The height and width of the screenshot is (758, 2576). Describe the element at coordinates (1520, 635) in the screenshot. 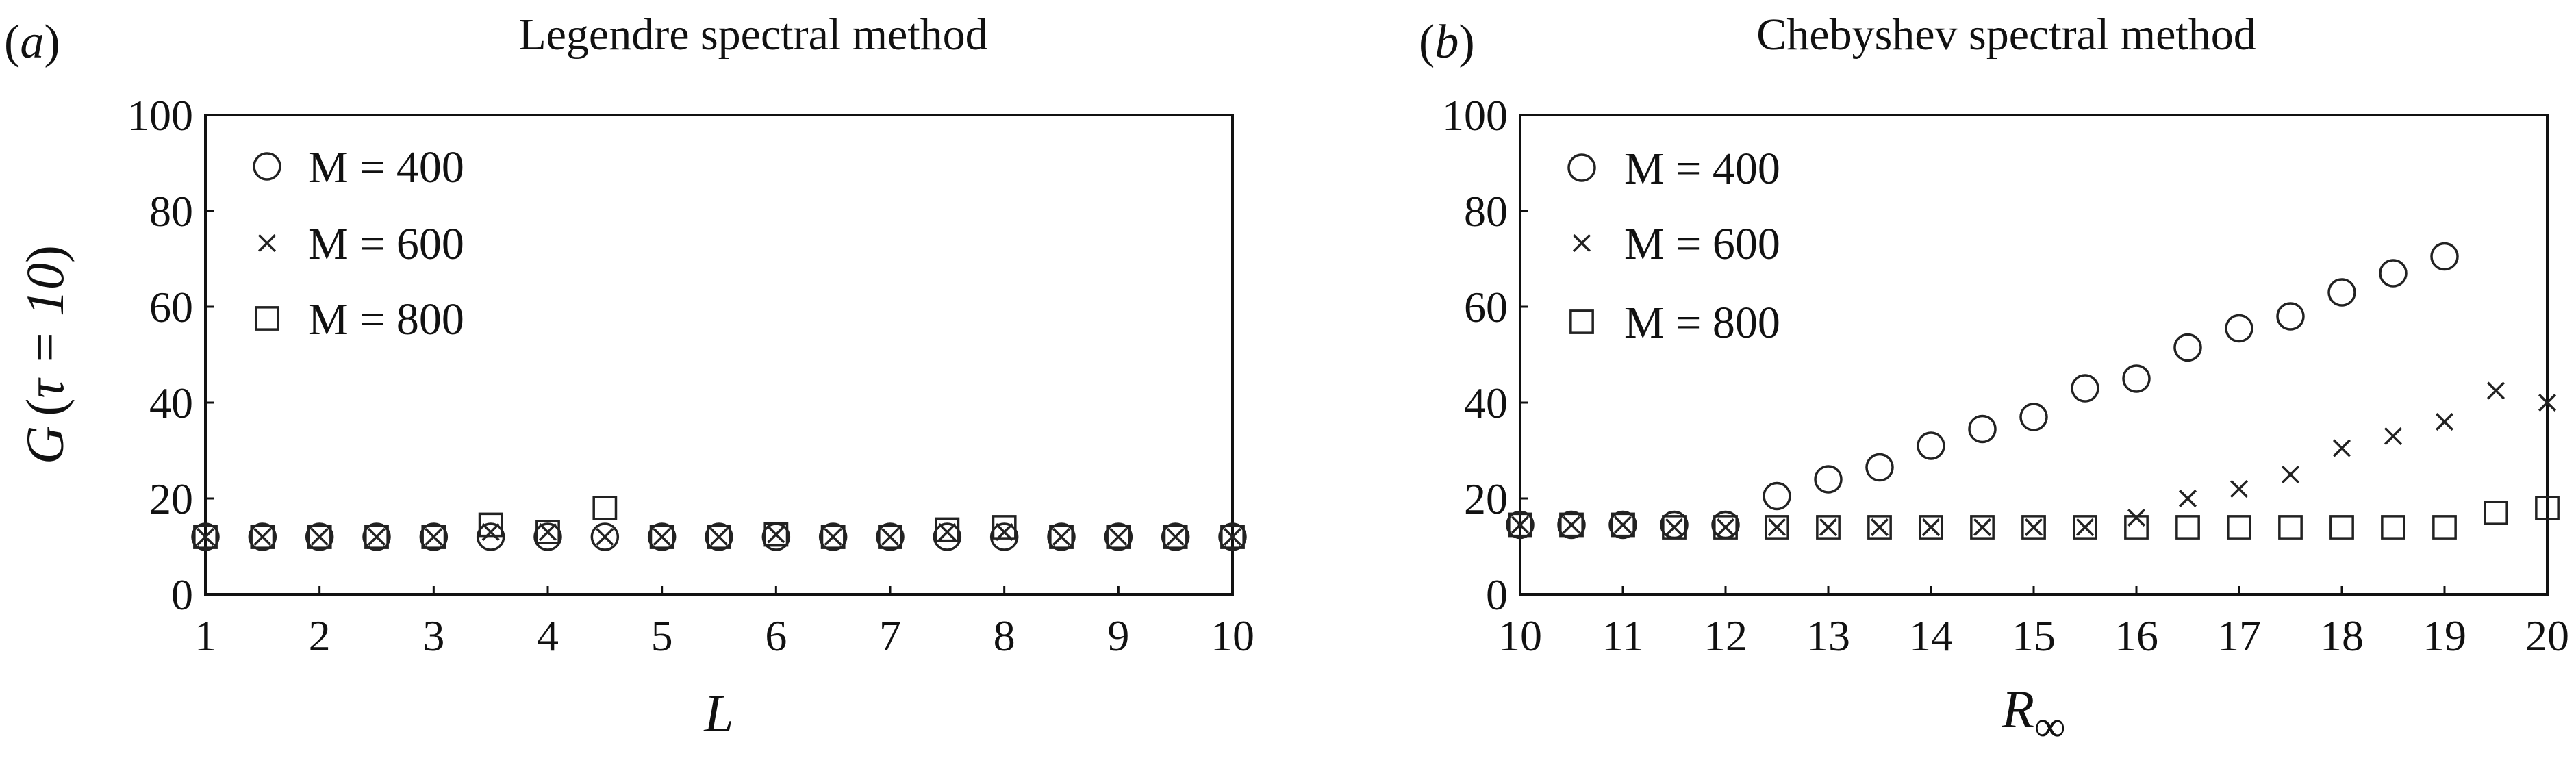

I see `x-tick-label: 10` at that location.